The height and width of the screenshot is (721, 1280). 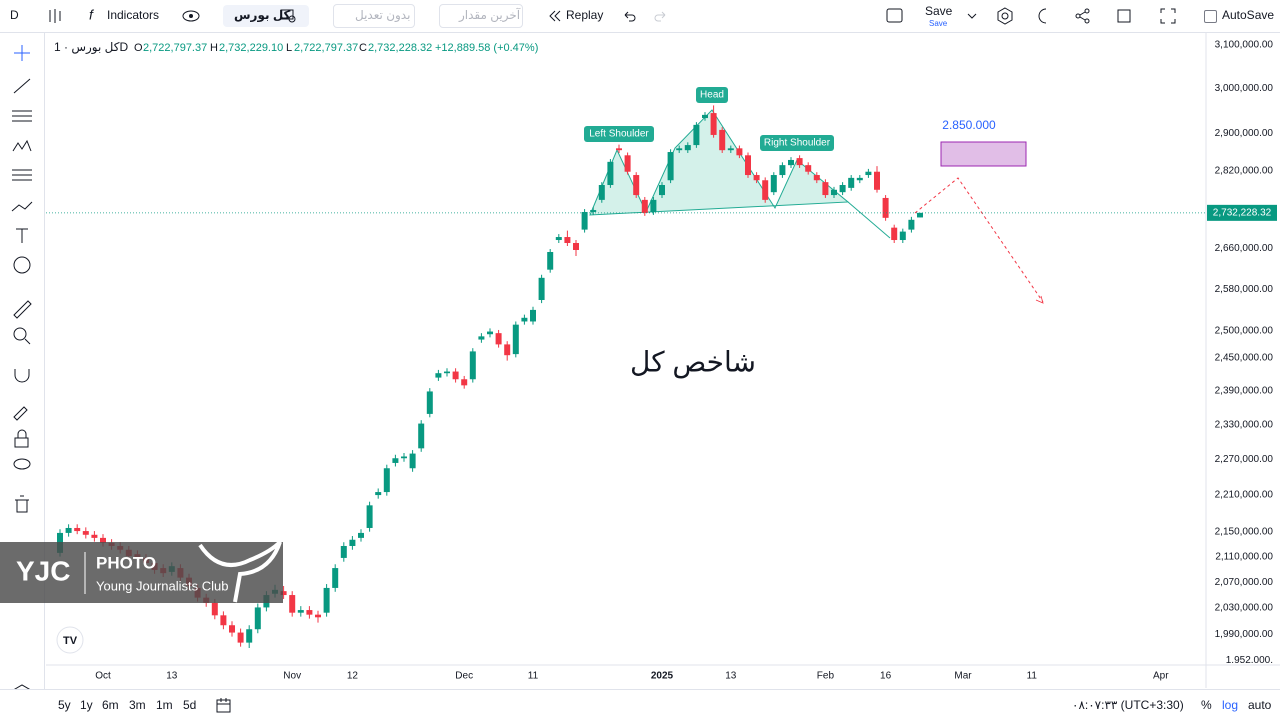 What do you see at coordinates (1128, 705) in the screenshot?
I see `clock: ۰۸:۰۷:۳۳ (UTC+3:30)` at bounding box center [1128, 705].